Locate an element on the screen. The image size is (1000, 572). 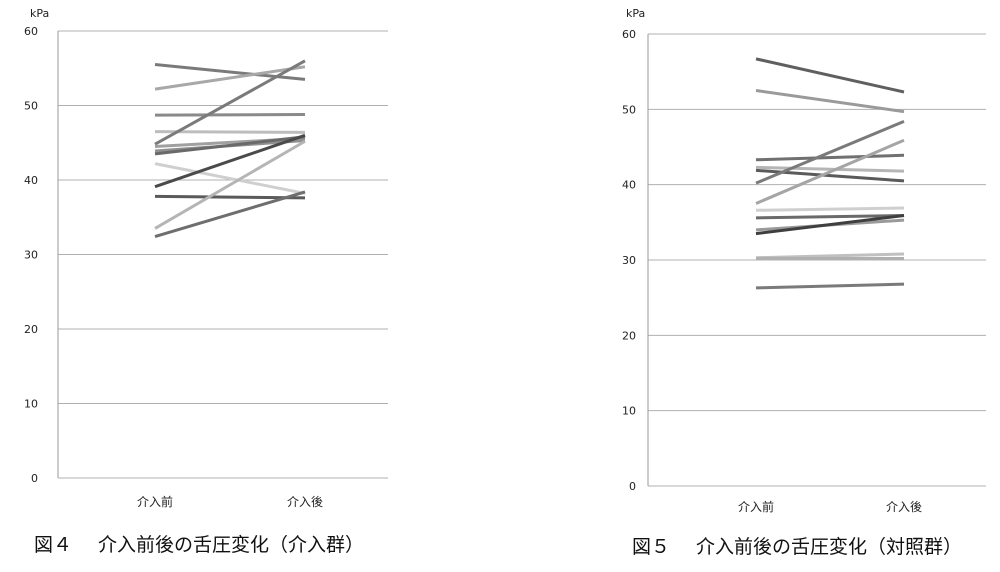
figure-caption-number: 図４ is located at coordinates (53, 545).